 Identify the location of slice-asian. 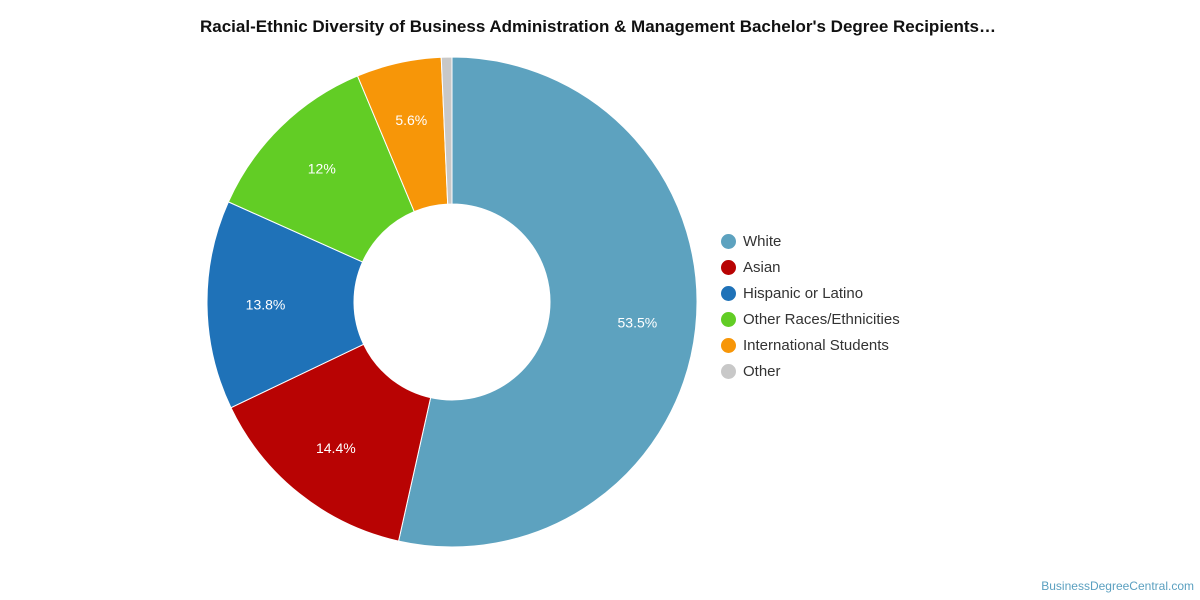
(331, 442).